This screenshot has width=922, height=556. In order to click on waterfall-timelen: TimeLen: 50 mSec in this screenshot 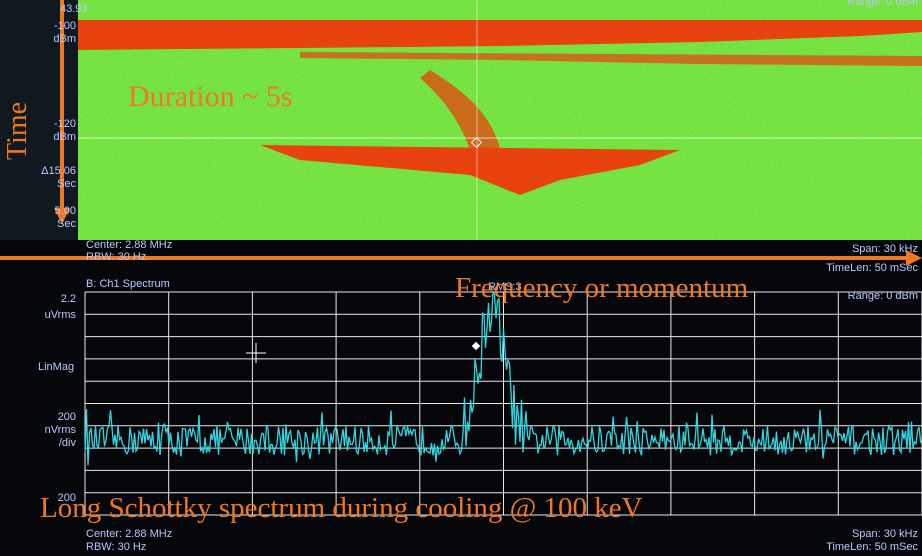, I will do `click(872, 268)`.